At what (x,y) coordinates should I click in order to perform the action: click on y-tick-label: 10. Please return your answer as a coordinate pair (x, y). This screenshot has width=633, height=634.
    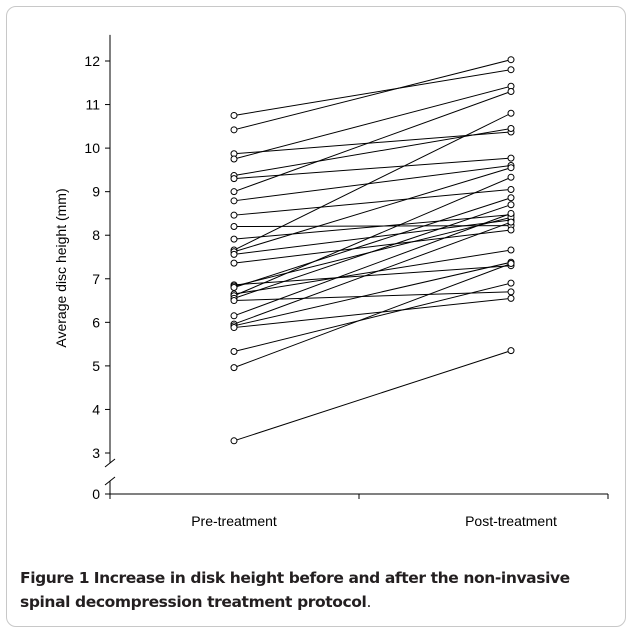
    Looking at the image, I should click on (92, 148).